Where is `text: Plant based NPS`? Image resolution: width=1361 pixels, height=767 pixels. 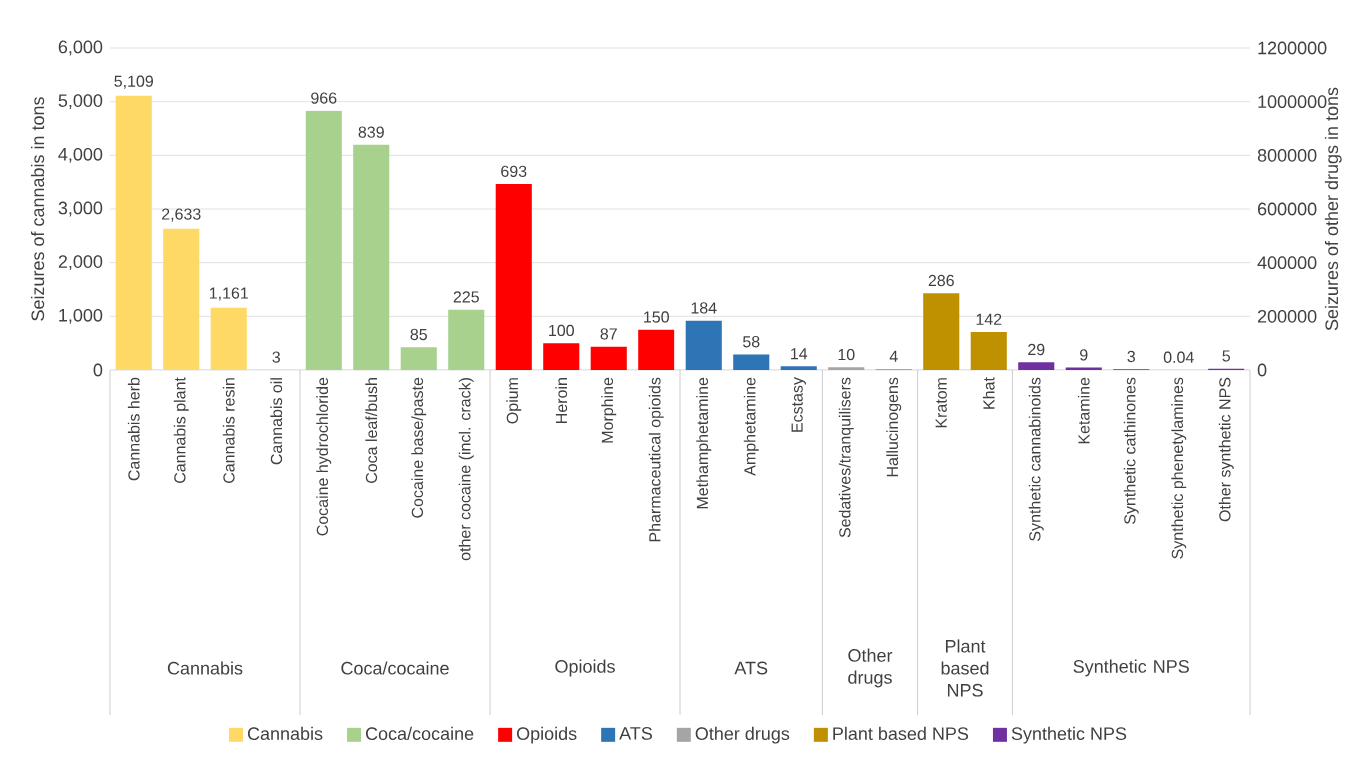 text: Plant based NPS is located at coordinates (965, 668).